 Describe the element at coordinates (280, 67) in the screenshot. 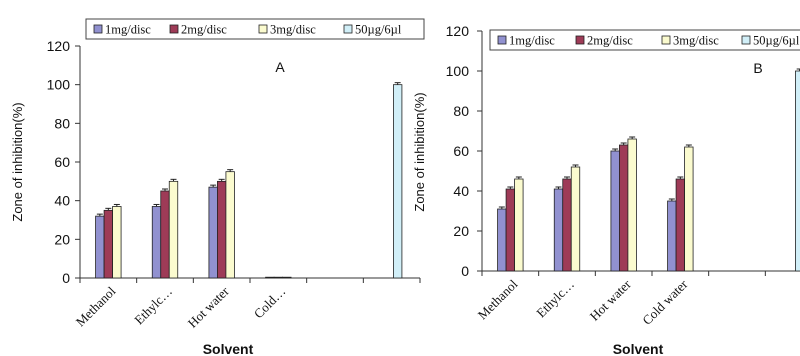

I see `panel-label: A` at that location.